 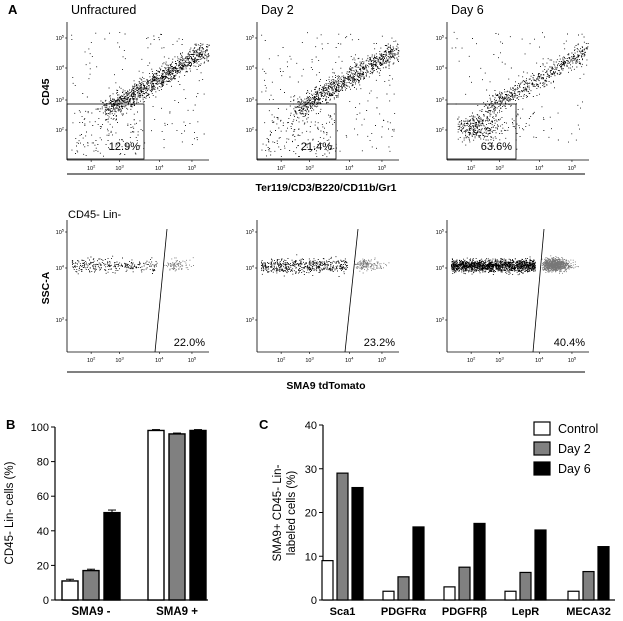 What do you see at coordinates (124, 147) in the screenshot?
I see `gate-percent: 12.9%` at bounding box center [124, 147].